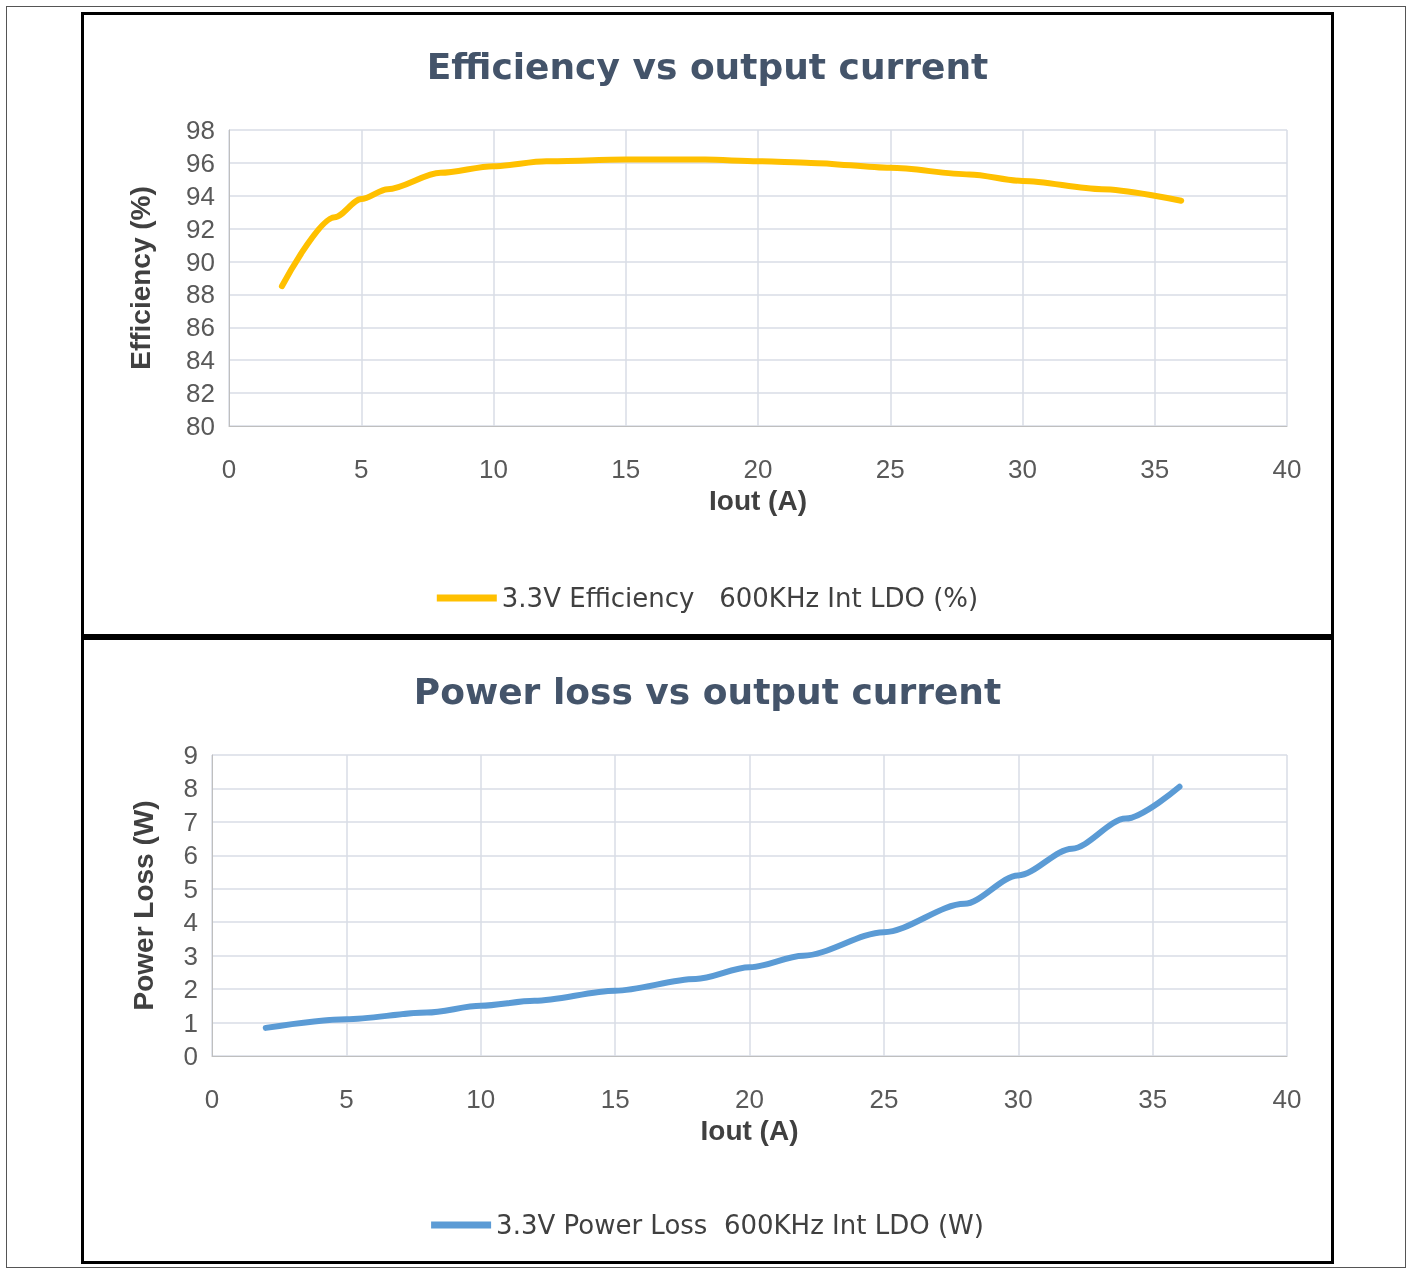 The width and height of the screenshot is (1414, 1268). I want to click on y-tick-label: 3, so click(190, 955).